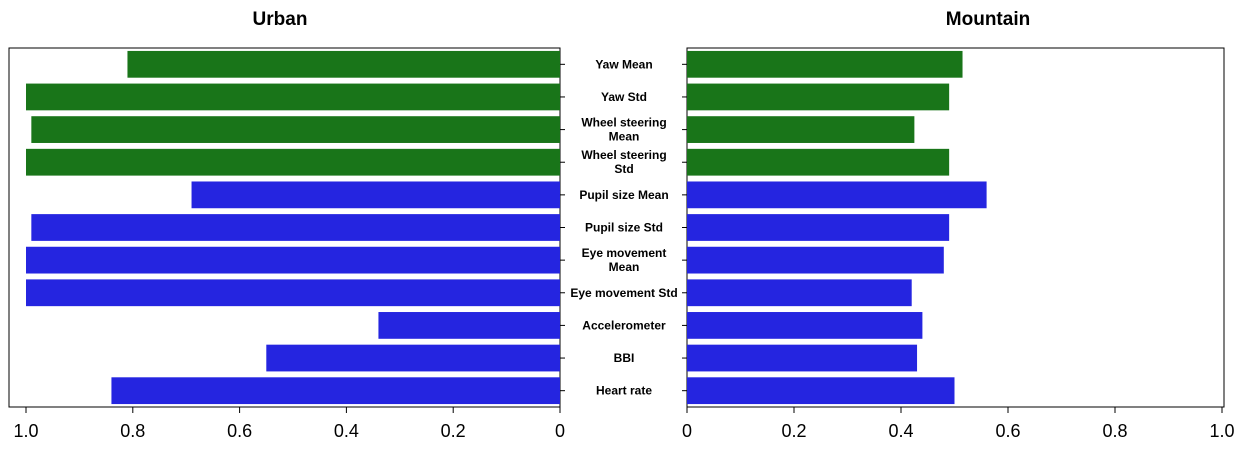  What do you see at coordinates (413, 358) in the screenshot?
I see `bar-urban-bbi` at bounding box center [413, 358].